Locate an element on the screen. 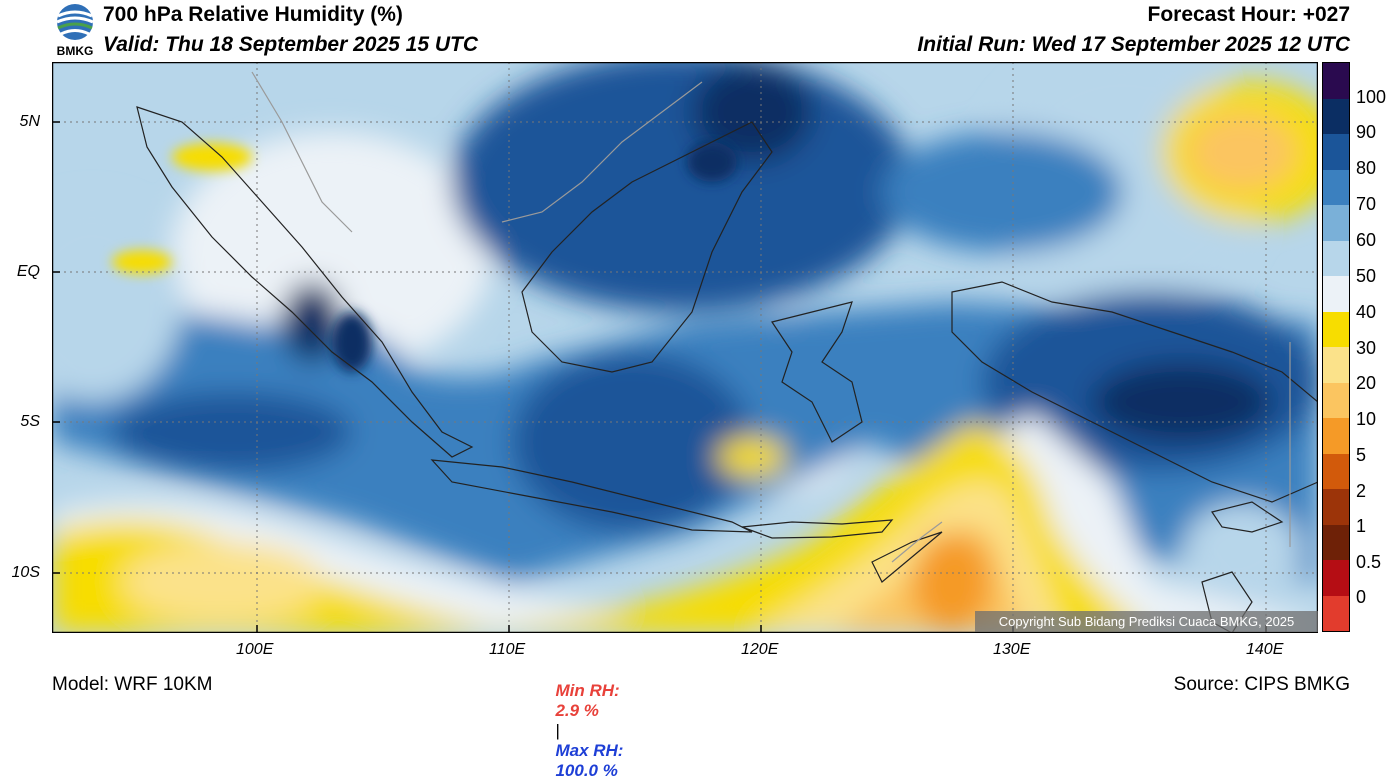  colorbar-label-5: 5 is located at coordinates (1361, 455).